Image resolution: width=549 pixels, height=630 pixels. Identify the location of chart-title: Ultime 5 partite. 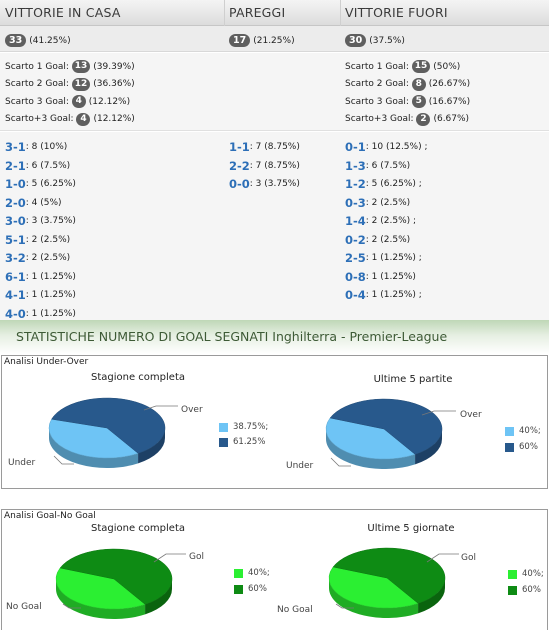
(413, 379).